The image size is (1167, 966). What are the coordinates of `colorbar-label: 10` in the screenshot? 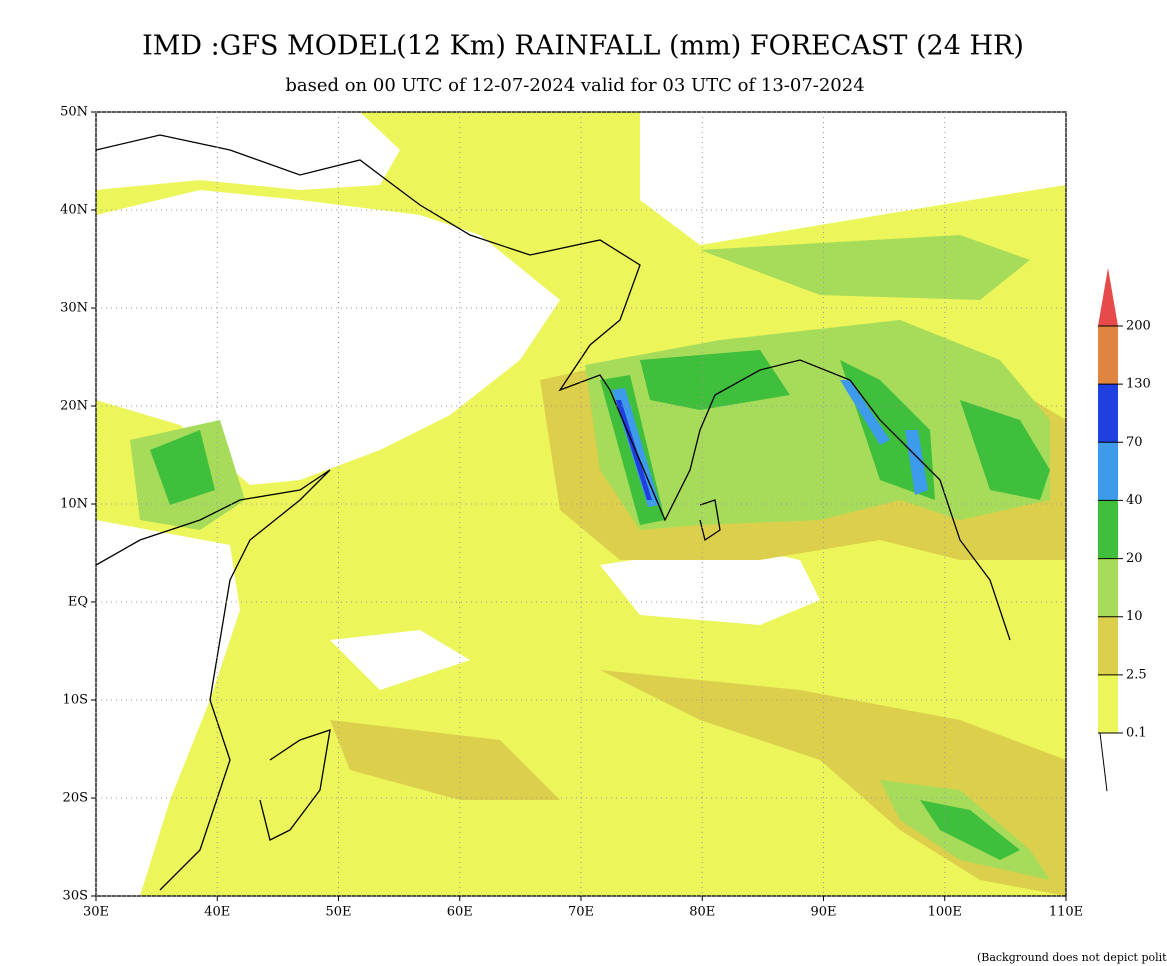 It's located at (1134, 616).